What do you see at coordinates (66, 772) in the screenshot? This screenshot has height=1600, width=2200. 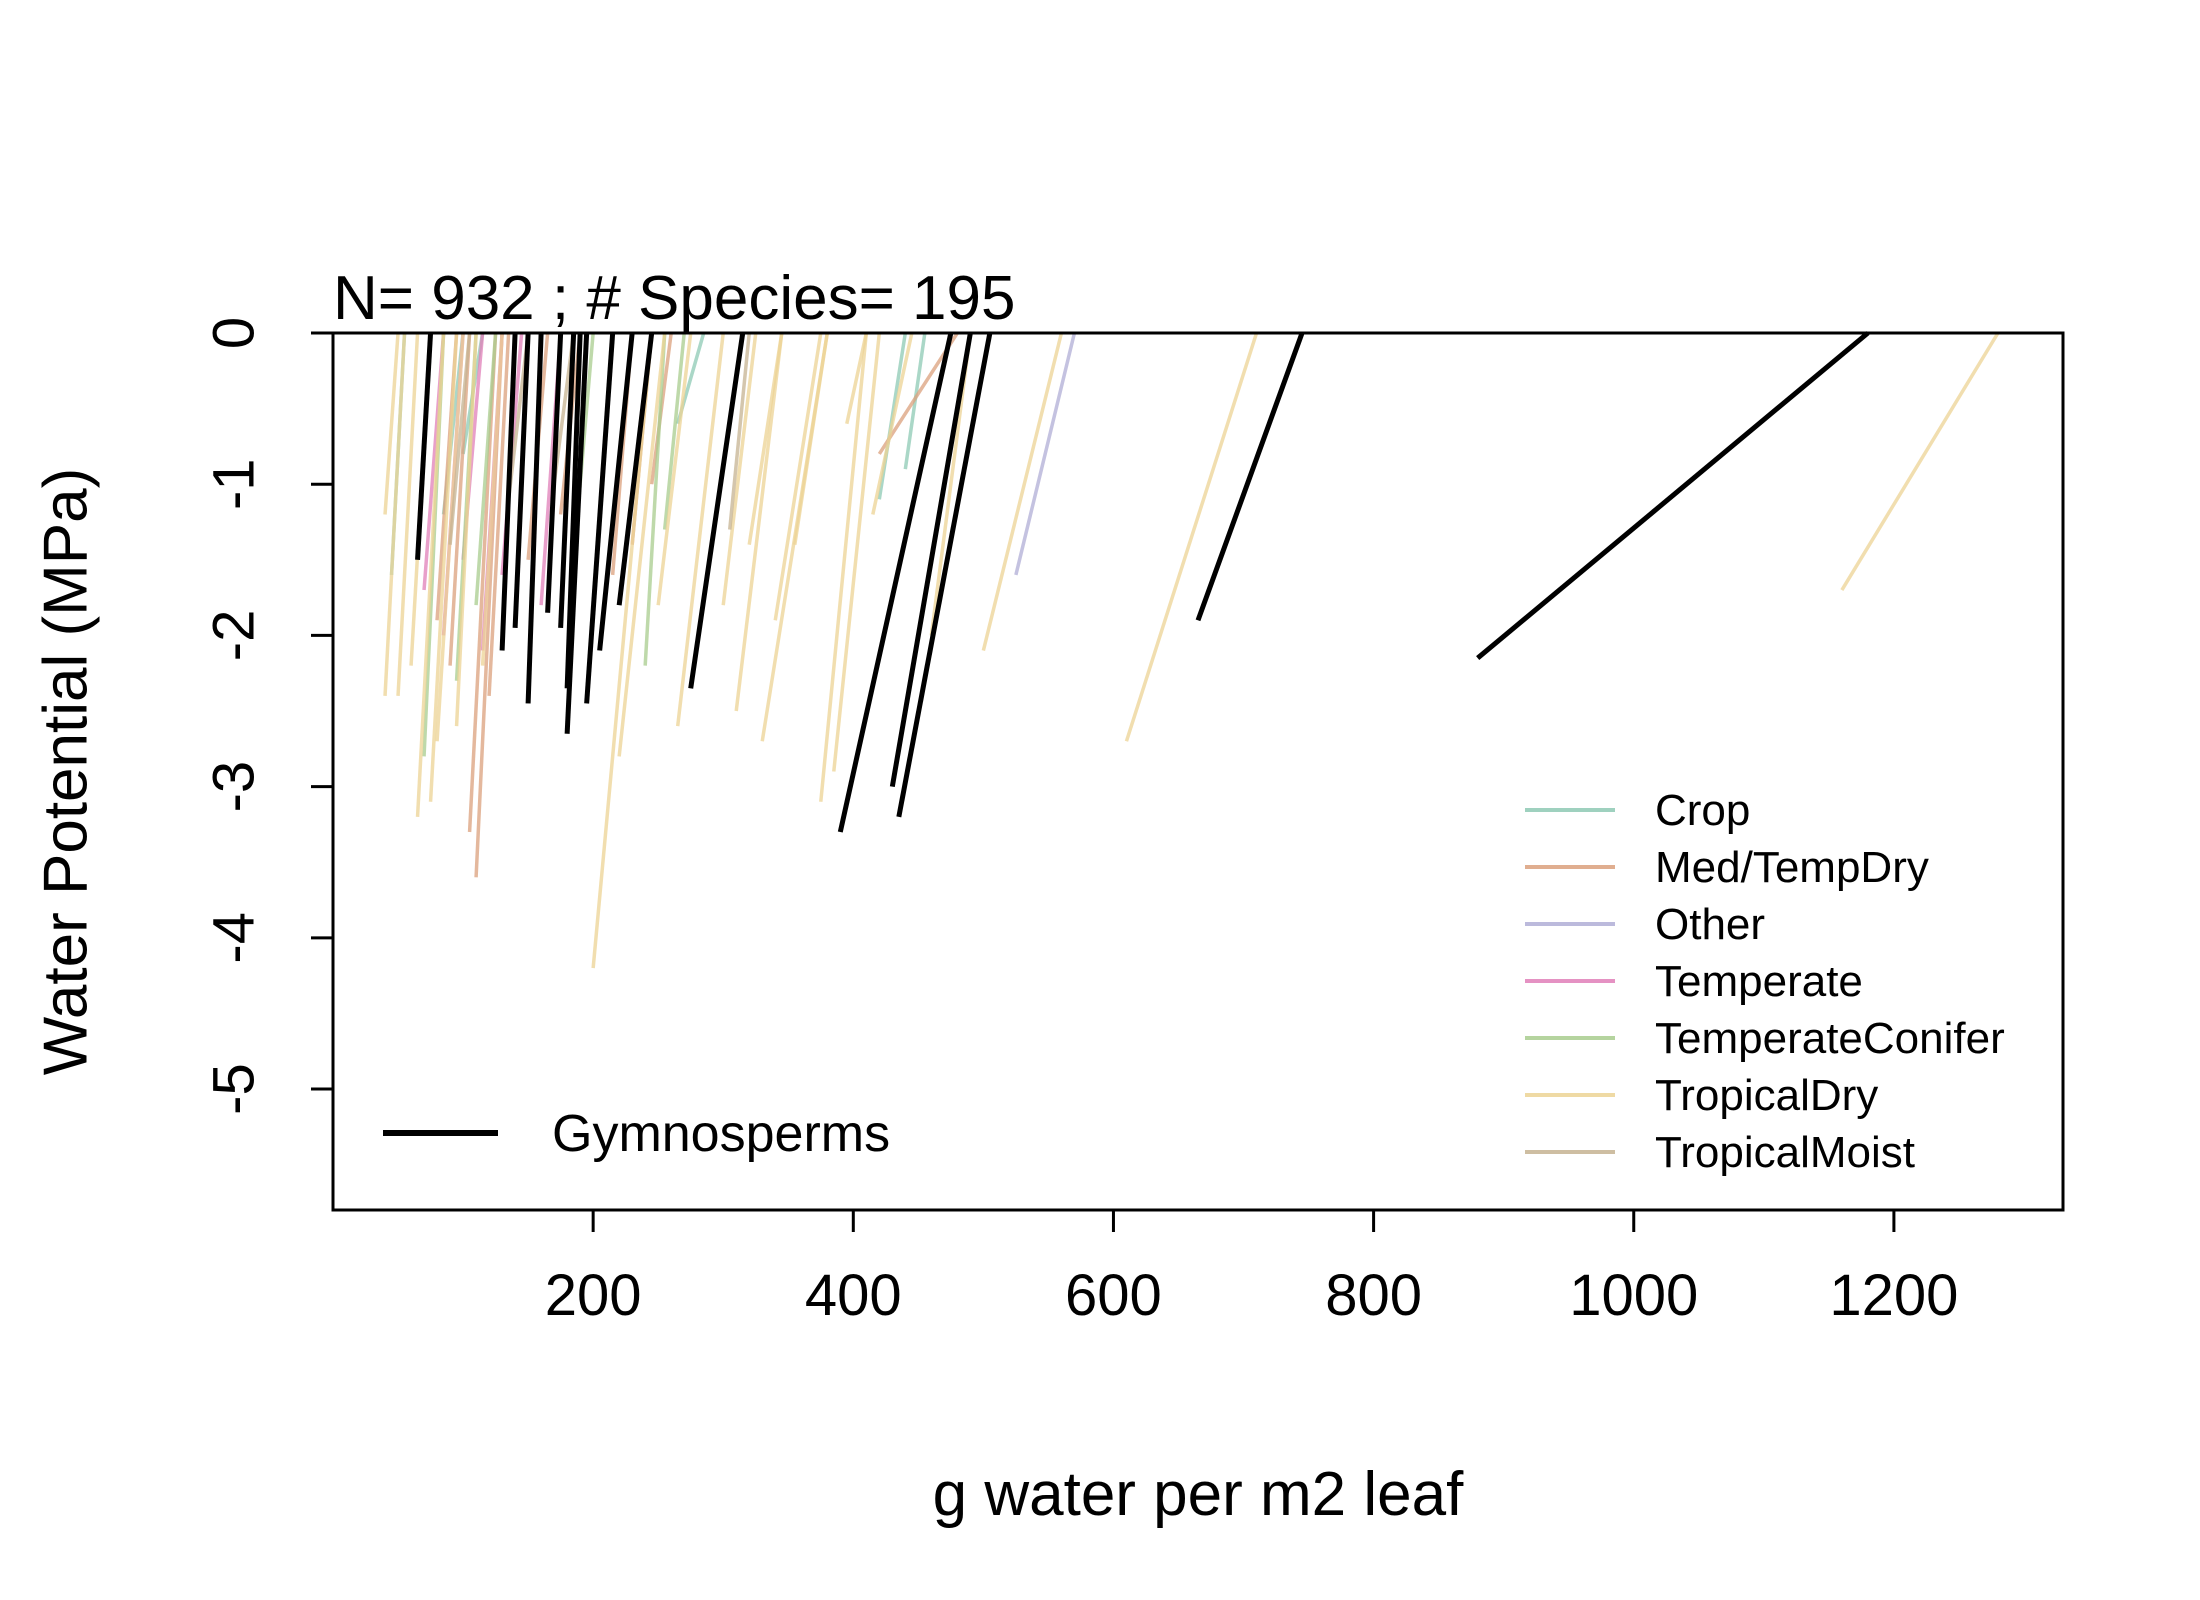 I see `y-axis-label: Water Potential (MPa)` at bounding box center [66, 772].